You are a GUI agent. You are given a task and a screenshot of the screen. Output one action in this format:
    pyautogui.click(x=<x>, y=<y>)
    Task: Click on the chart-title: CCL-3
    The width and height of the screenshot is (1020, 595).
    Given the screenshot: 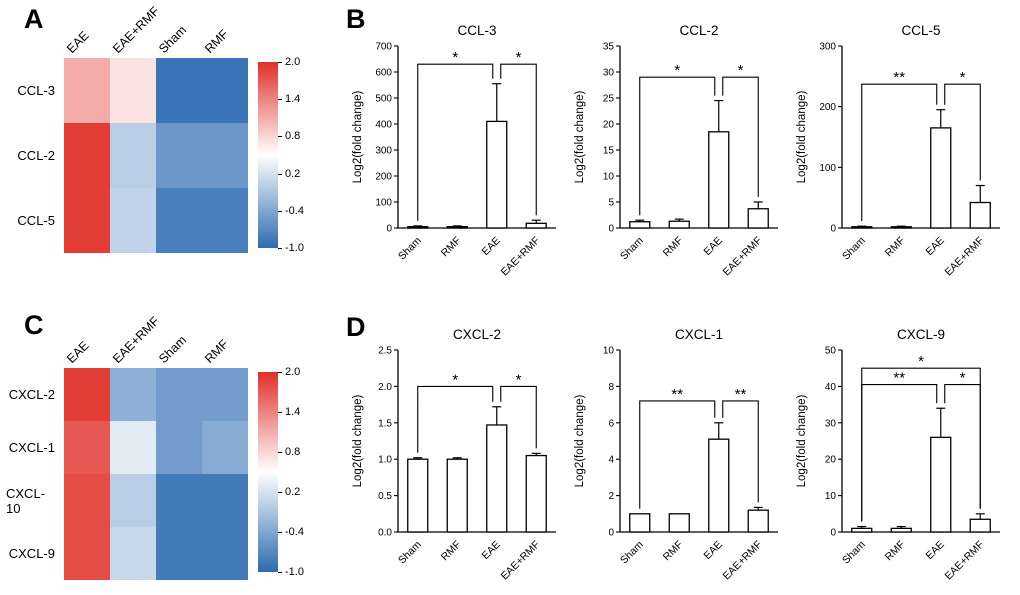 What is the action you would take?
    pyautogui.click(x=476, y=30)
    